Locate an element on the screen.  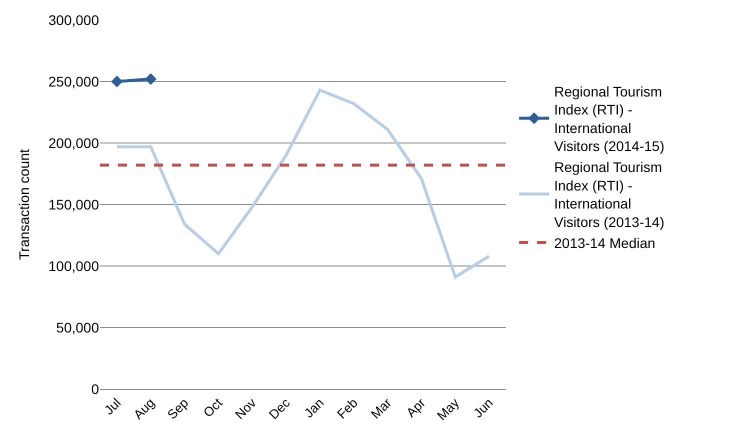
x-tick-label: Dec is located at coordinates (280, 408).